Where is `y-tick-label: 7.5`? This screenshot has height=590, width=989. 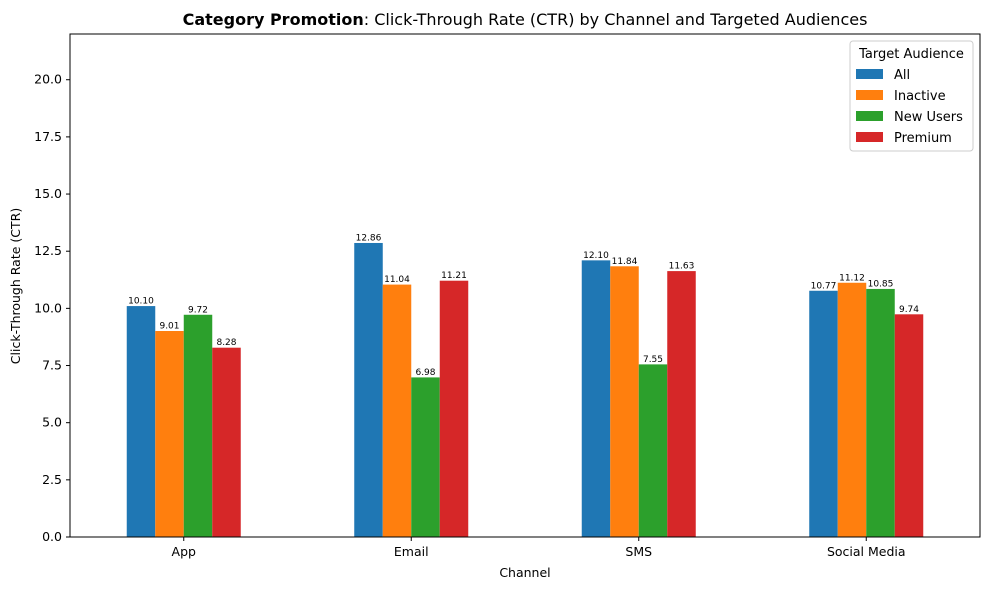 y-tick-label: 7.5 is located at coordinates (52, 365).